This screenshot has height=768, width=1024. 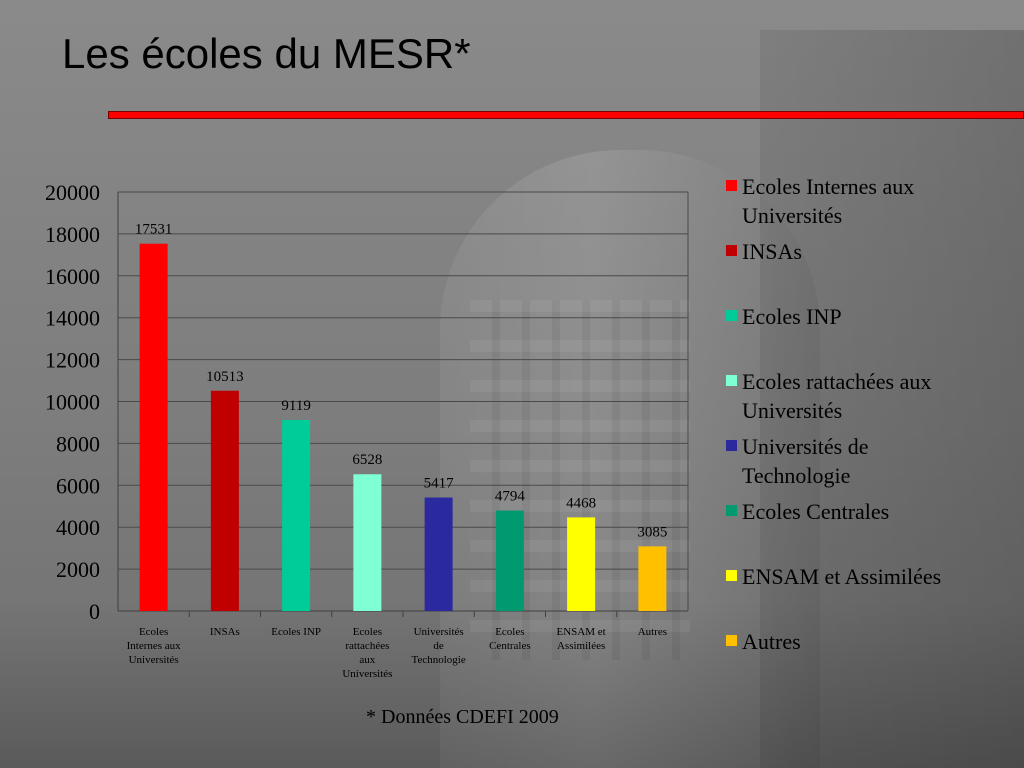 I want to click on y-tick-label: 12000, so click(x=72, y=360).